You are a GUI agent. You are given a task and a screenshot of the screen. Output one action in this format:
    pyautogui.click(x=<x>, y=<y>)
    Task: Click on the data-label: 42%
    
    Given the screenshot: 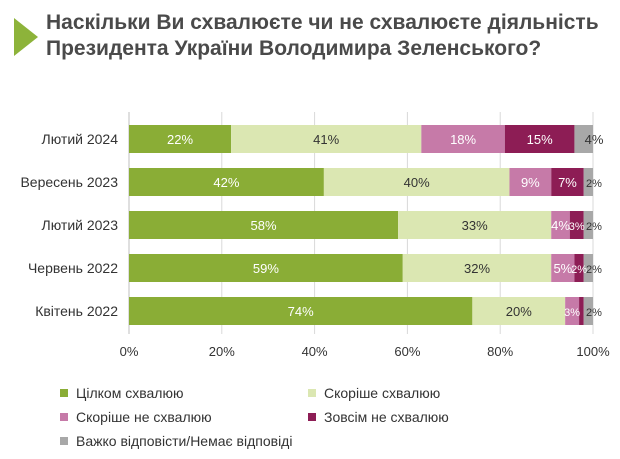 What is the action you would take?
    pyautogui.click(x=226, y=182)
    